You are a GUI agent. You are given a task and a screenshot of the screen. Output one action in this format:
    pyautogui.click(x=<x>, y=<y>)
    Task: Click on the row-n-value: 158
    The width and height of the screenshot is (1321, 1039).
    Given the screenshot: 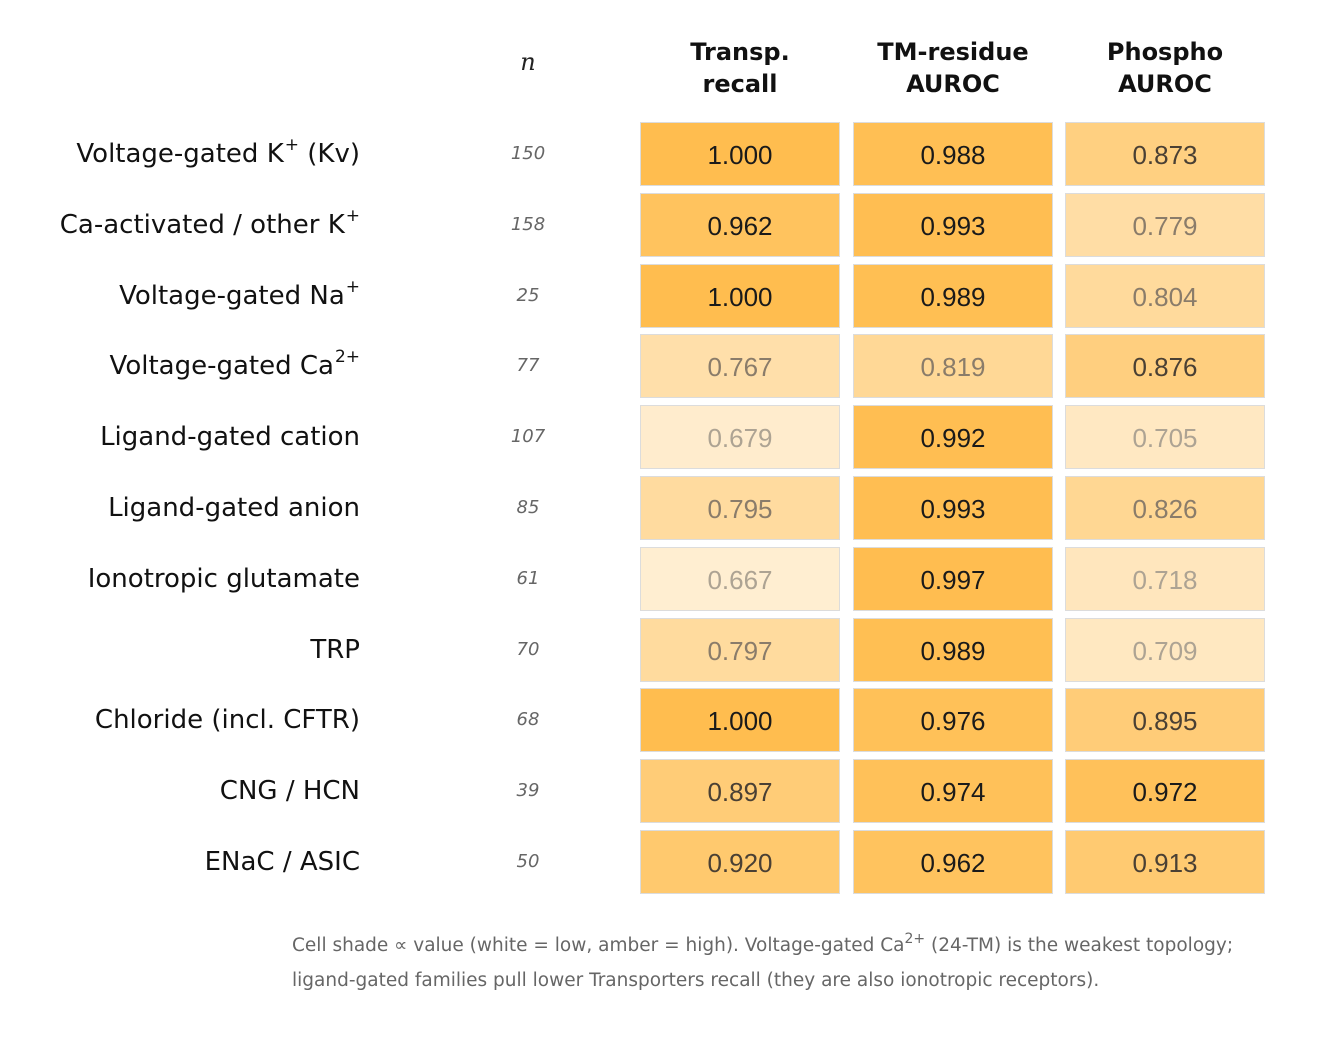 What is the action you would take?
    pyautogui.click(x=528, y=224)
    